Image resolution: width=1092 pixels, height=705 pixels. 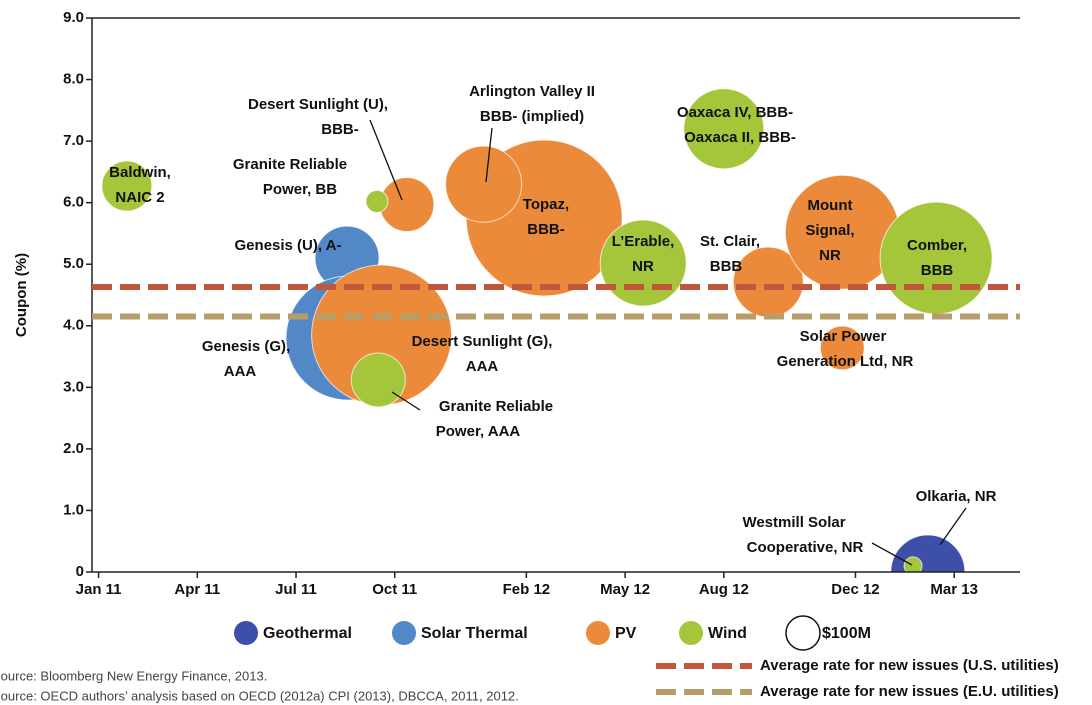 What do you see at coordinates (740, 137) in the screenshot?
I see `bubble-label: Oaxaca II, BBB-` at bounding box center [740, 137].